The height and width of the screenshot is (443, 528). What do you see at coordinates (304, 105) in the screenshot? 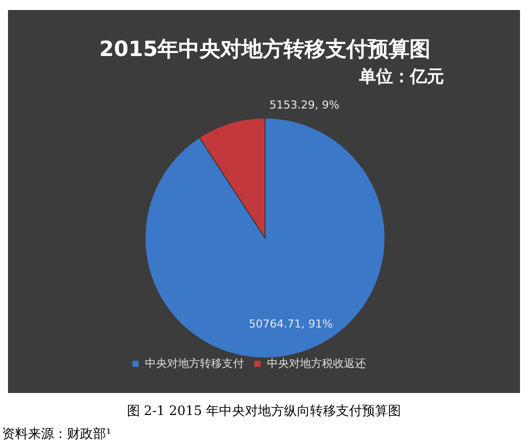
I see `data-label: 5153.29, 9%` at bounding box center [304, 105].